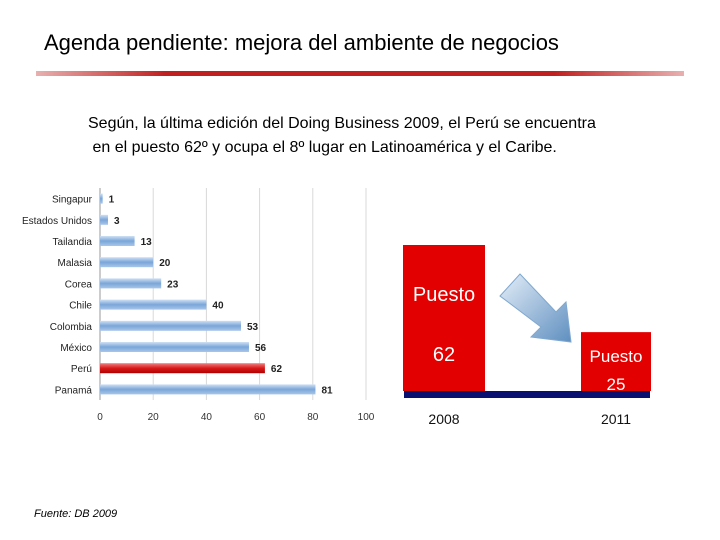  What do you see at coordinates (100, 417) in the screenshot?
I see `x-tick-label: 0` at bounding box center [100, 417].